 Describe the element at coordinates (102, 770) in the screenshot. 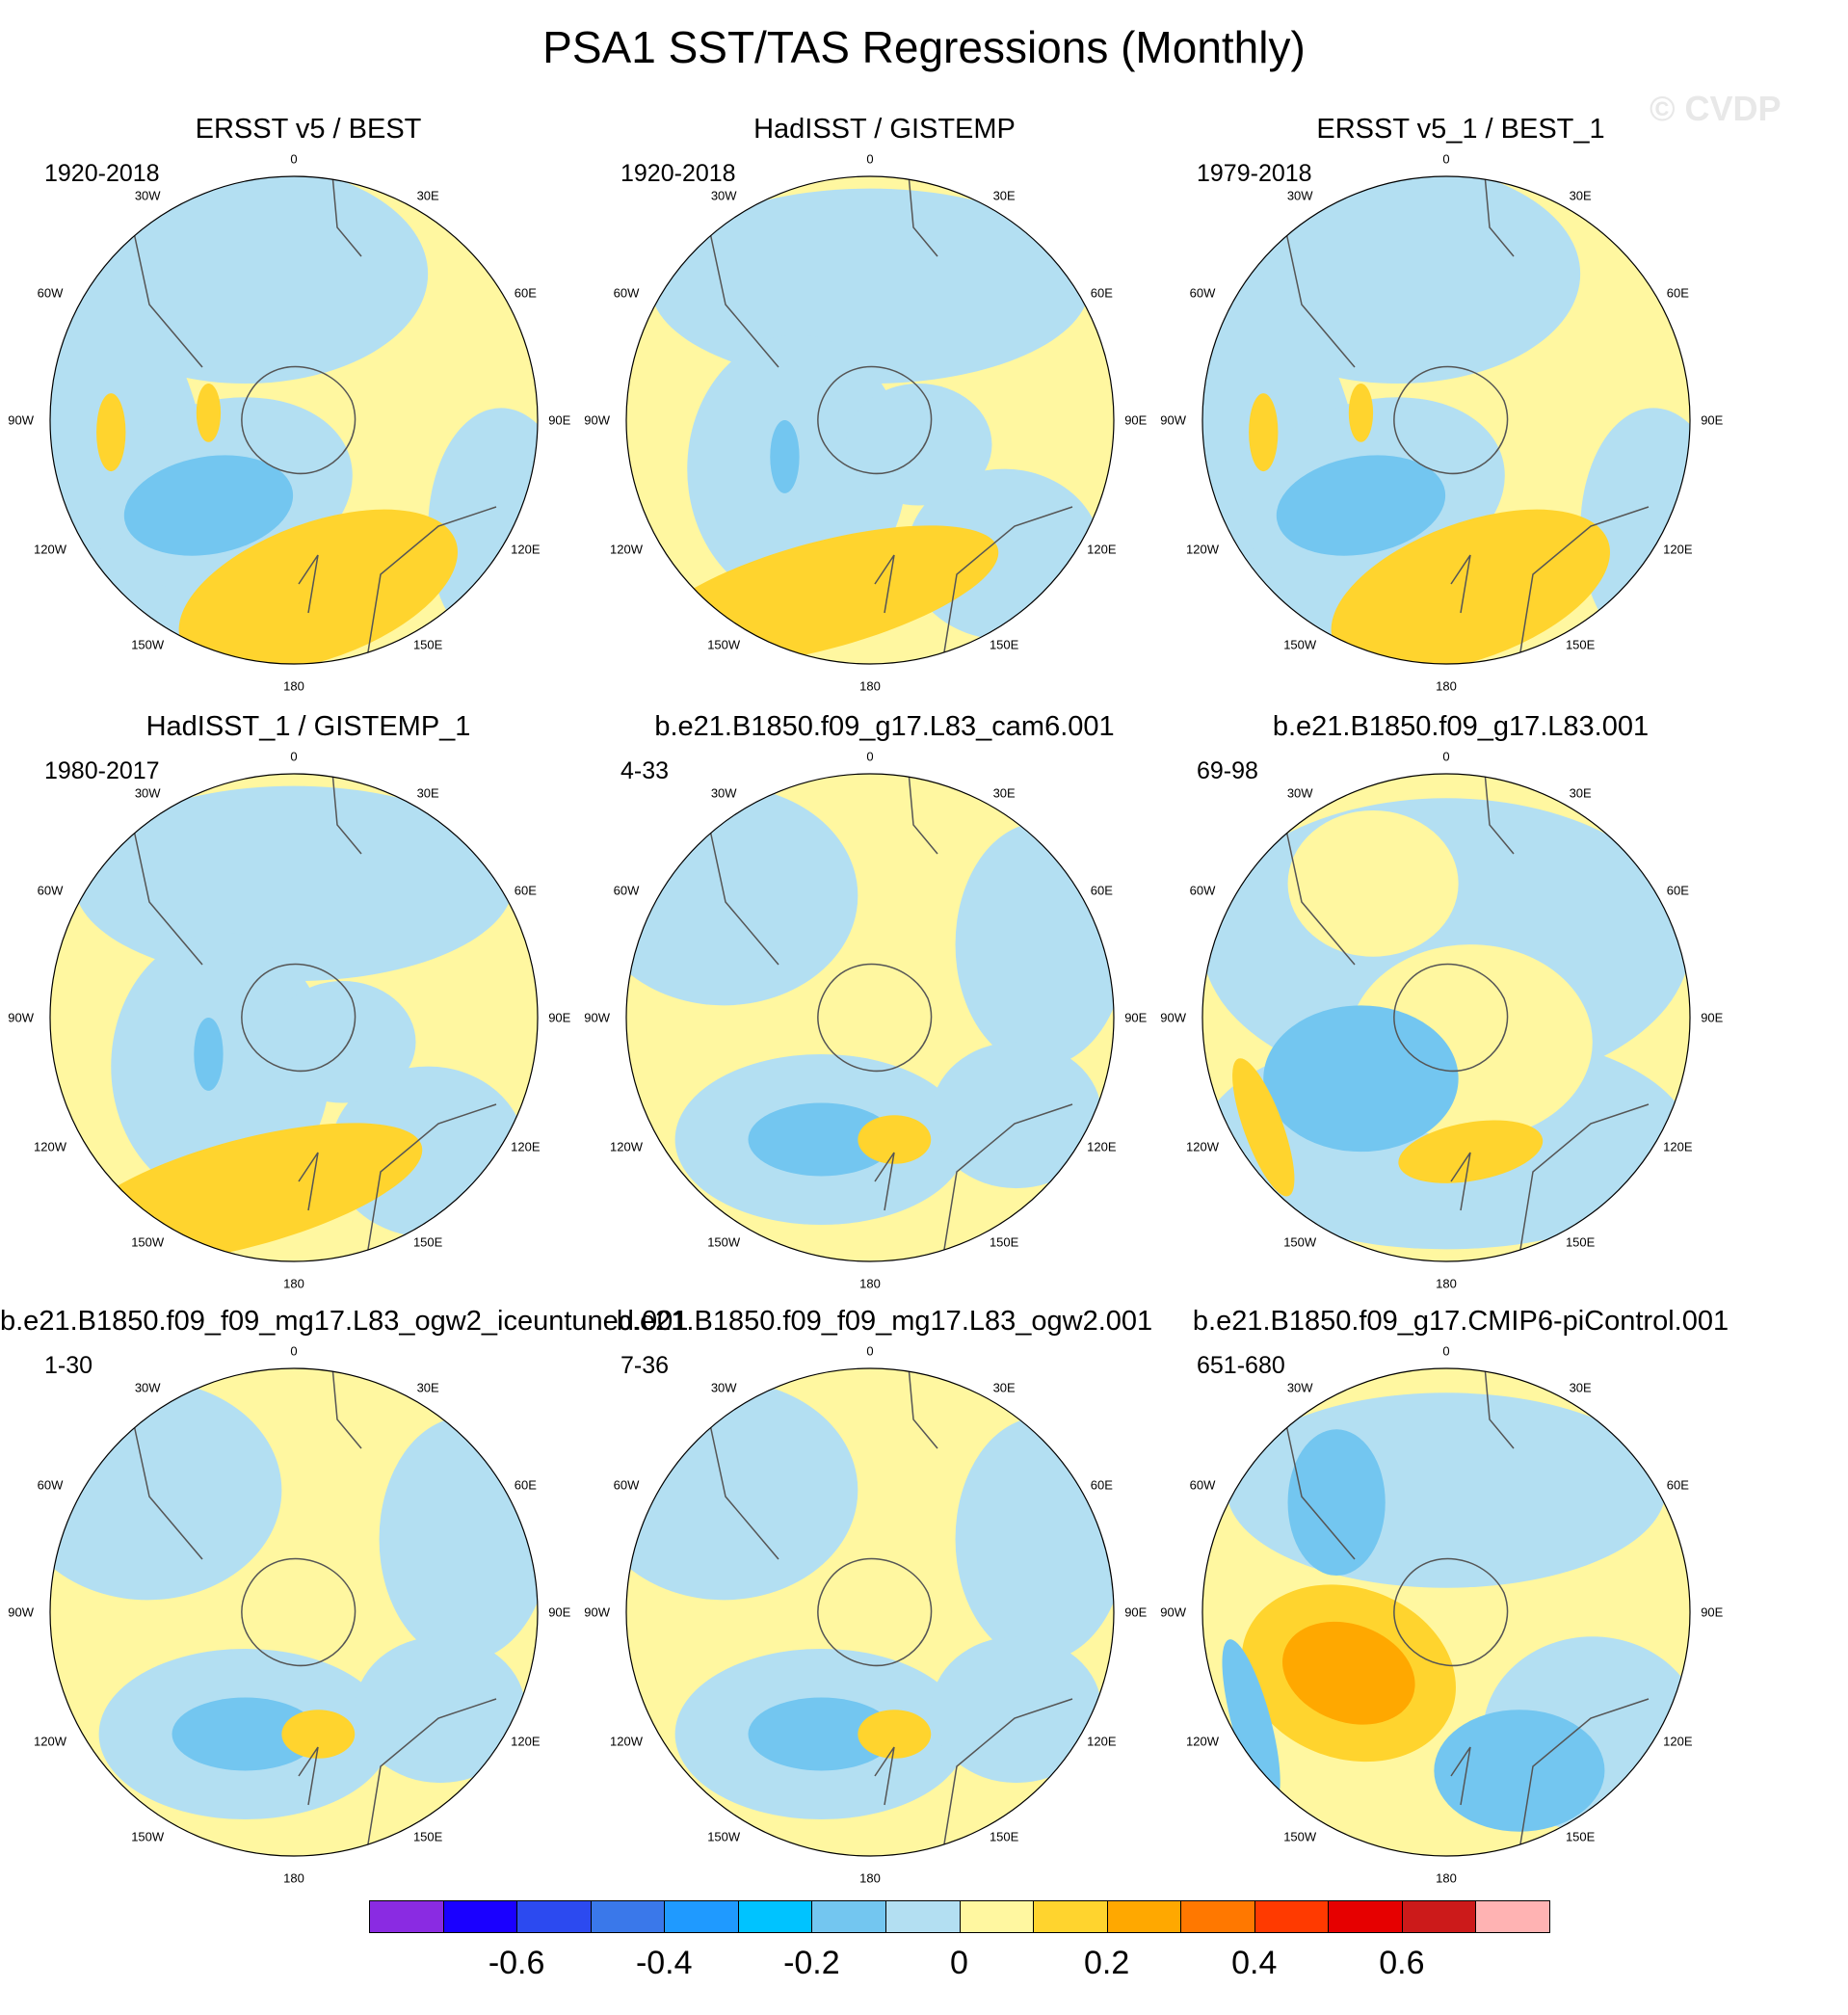

I see `panel-period: 1980-2017` at that location.